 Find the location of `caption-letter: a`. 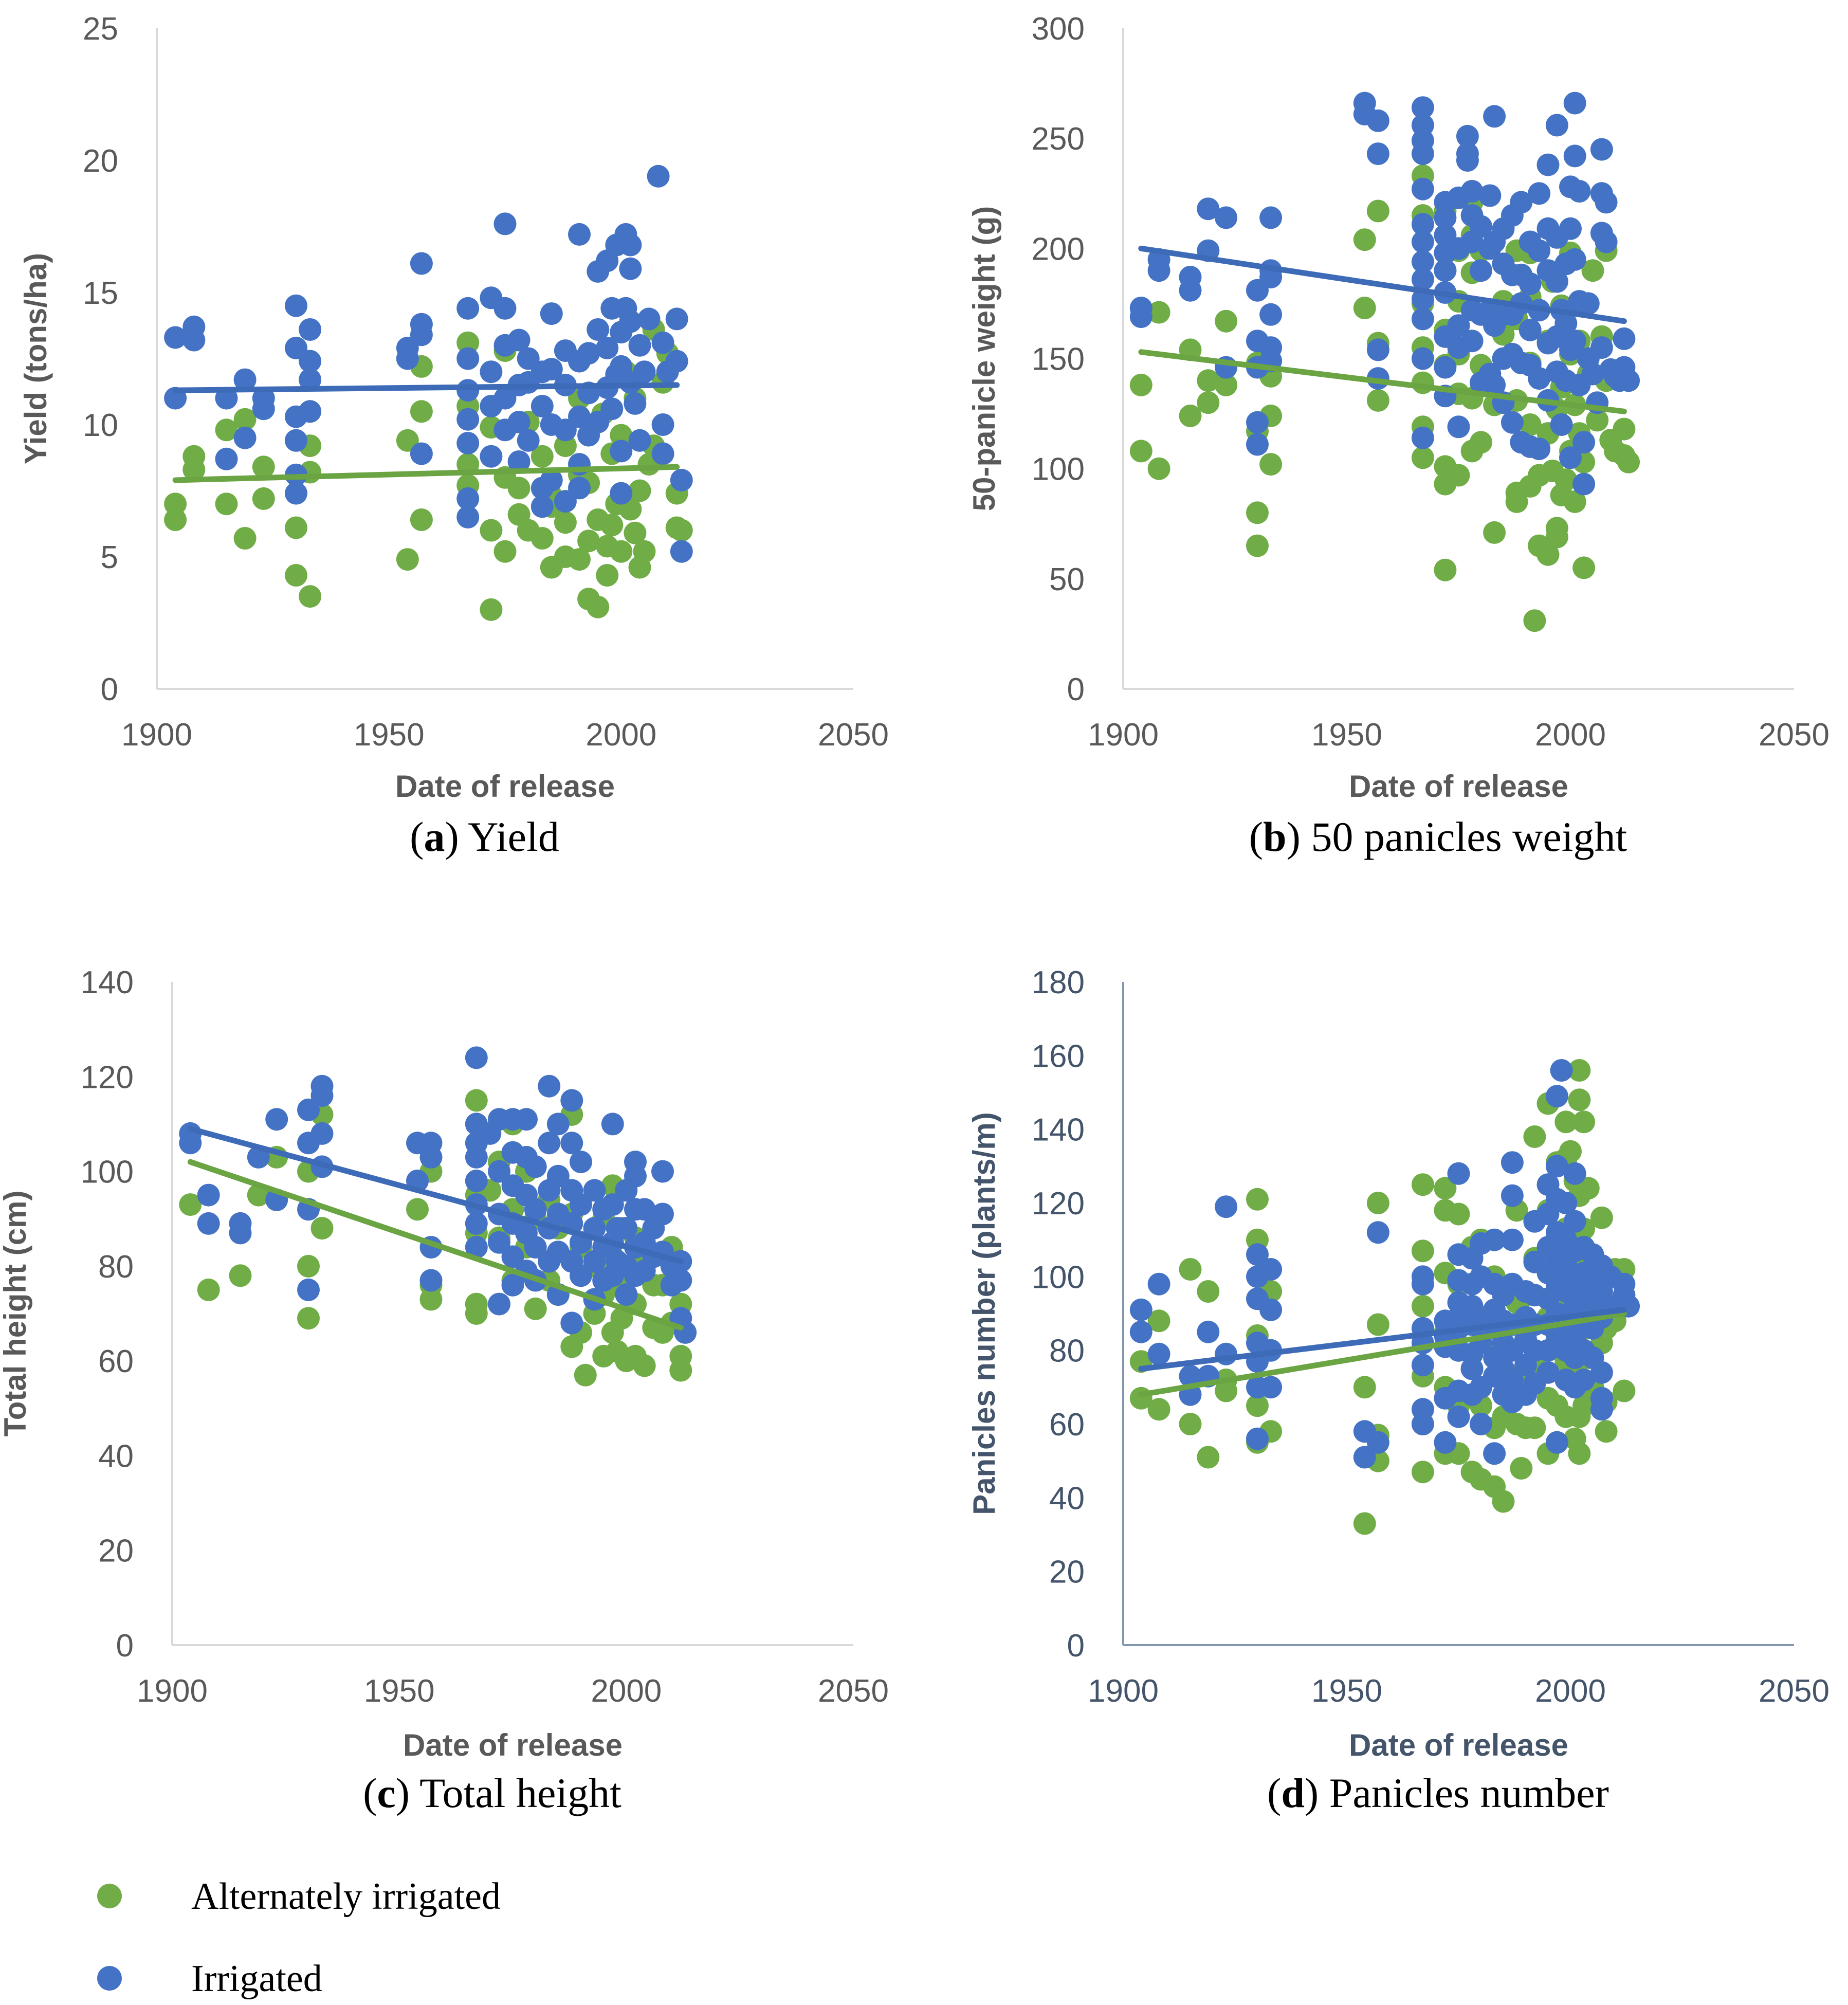

caption-letter: a is located at coordinates (434, 836).